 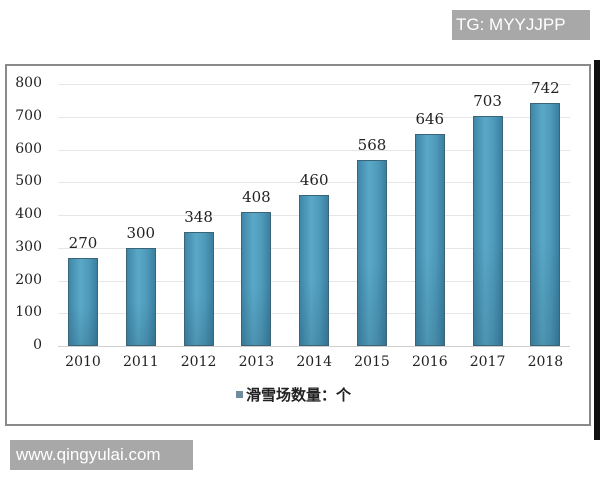 I want to click on bar-2017, so click(x=487, y=230).